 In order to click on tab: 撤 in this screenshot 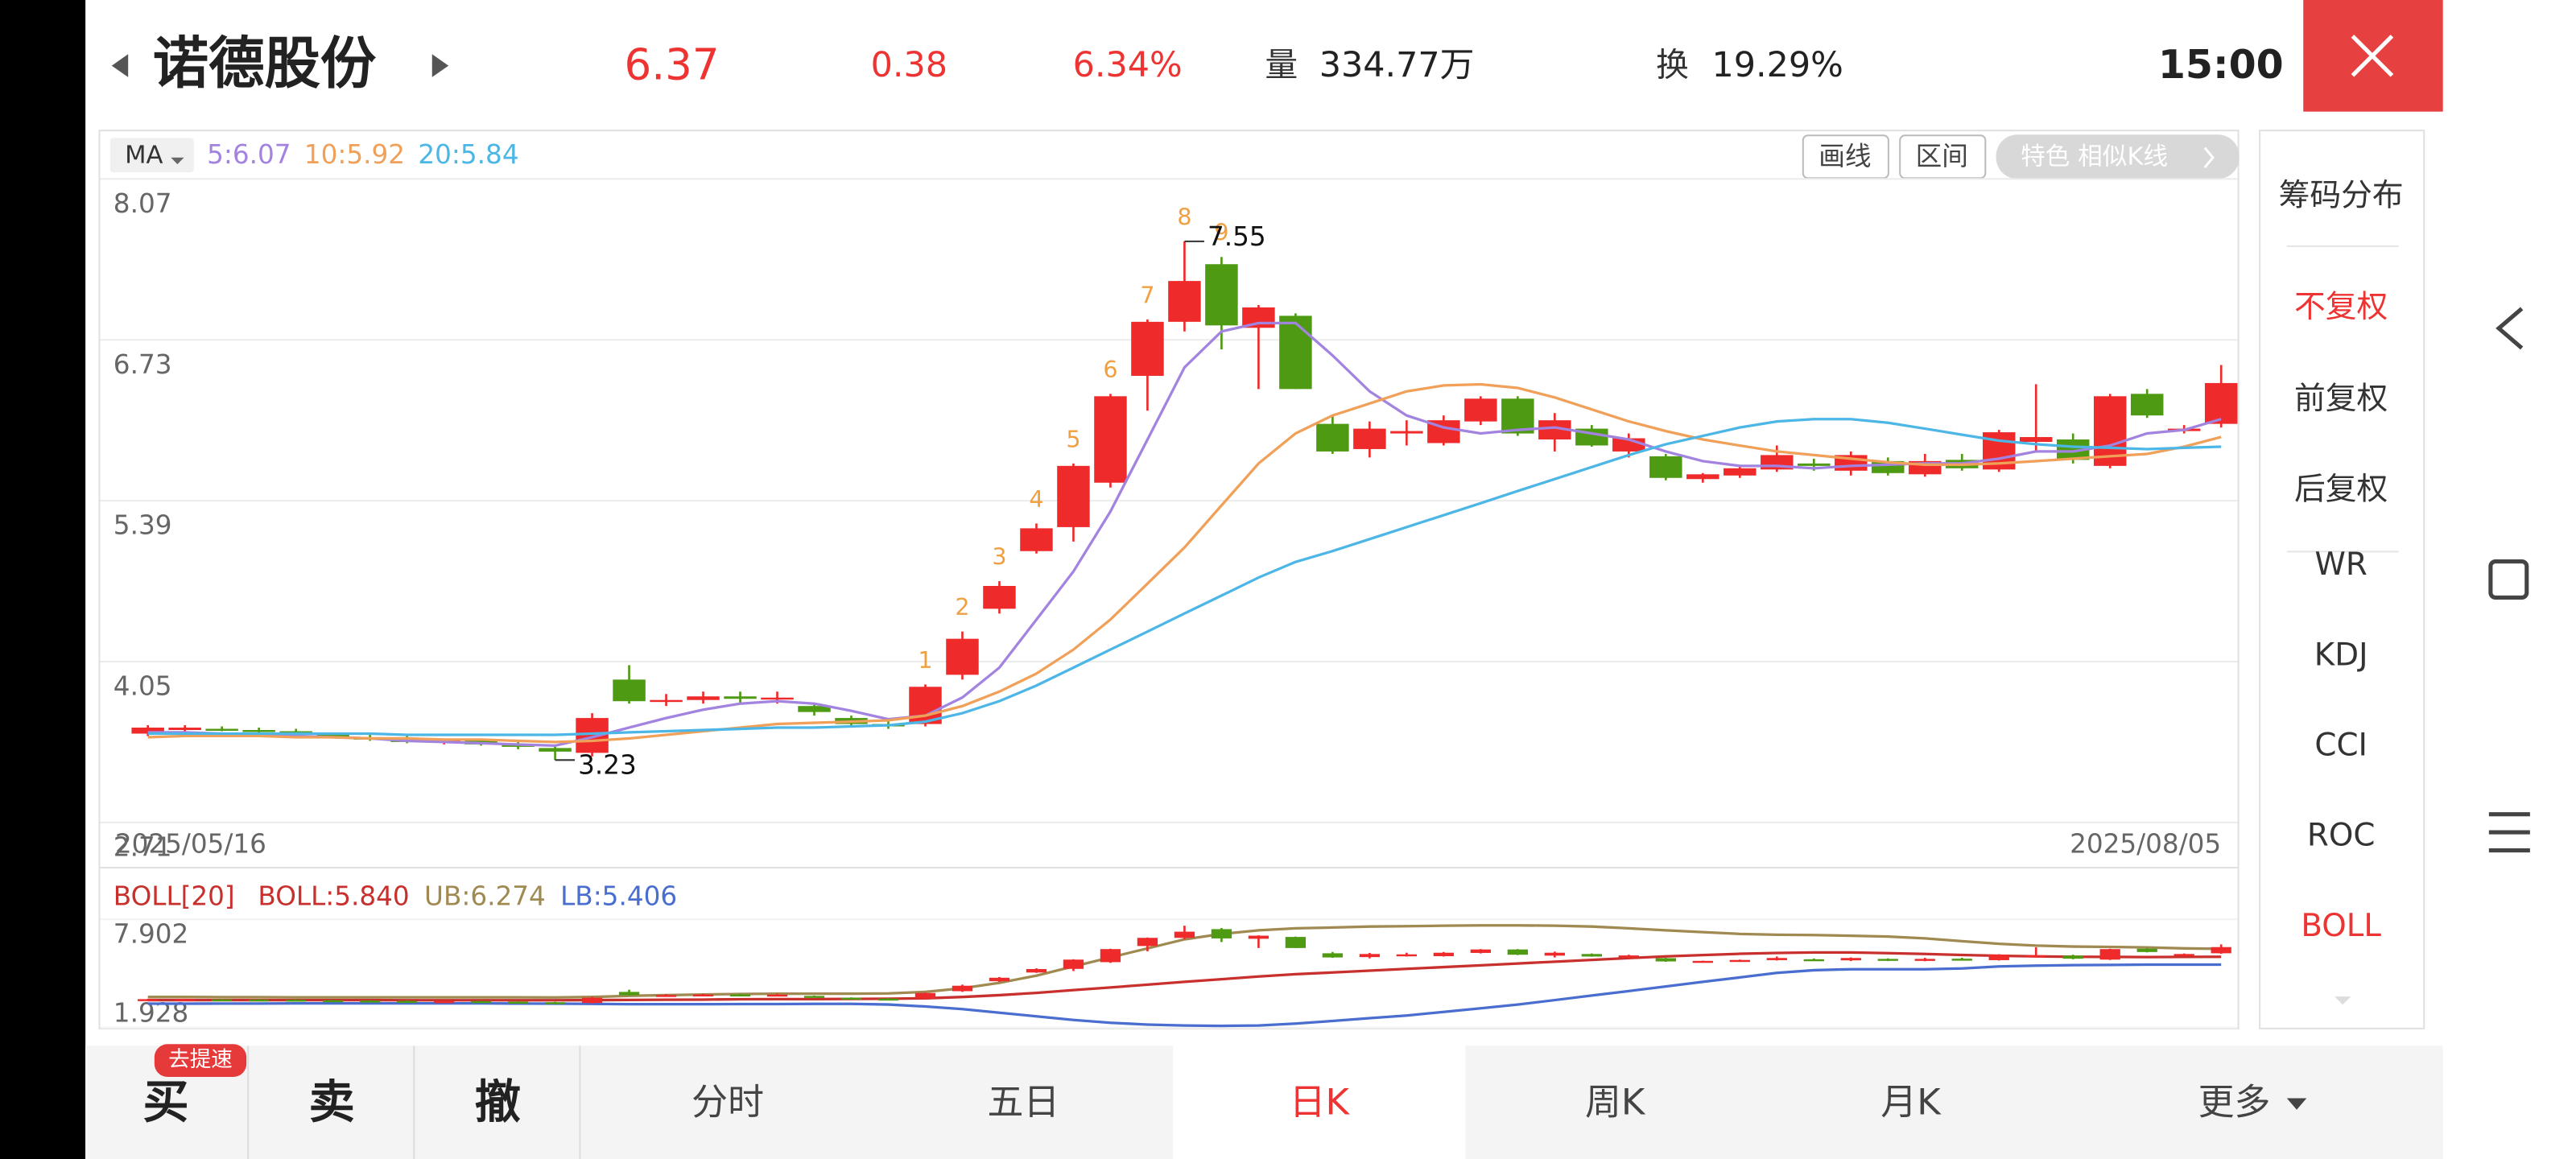, I will do `click(498, 1101)`.